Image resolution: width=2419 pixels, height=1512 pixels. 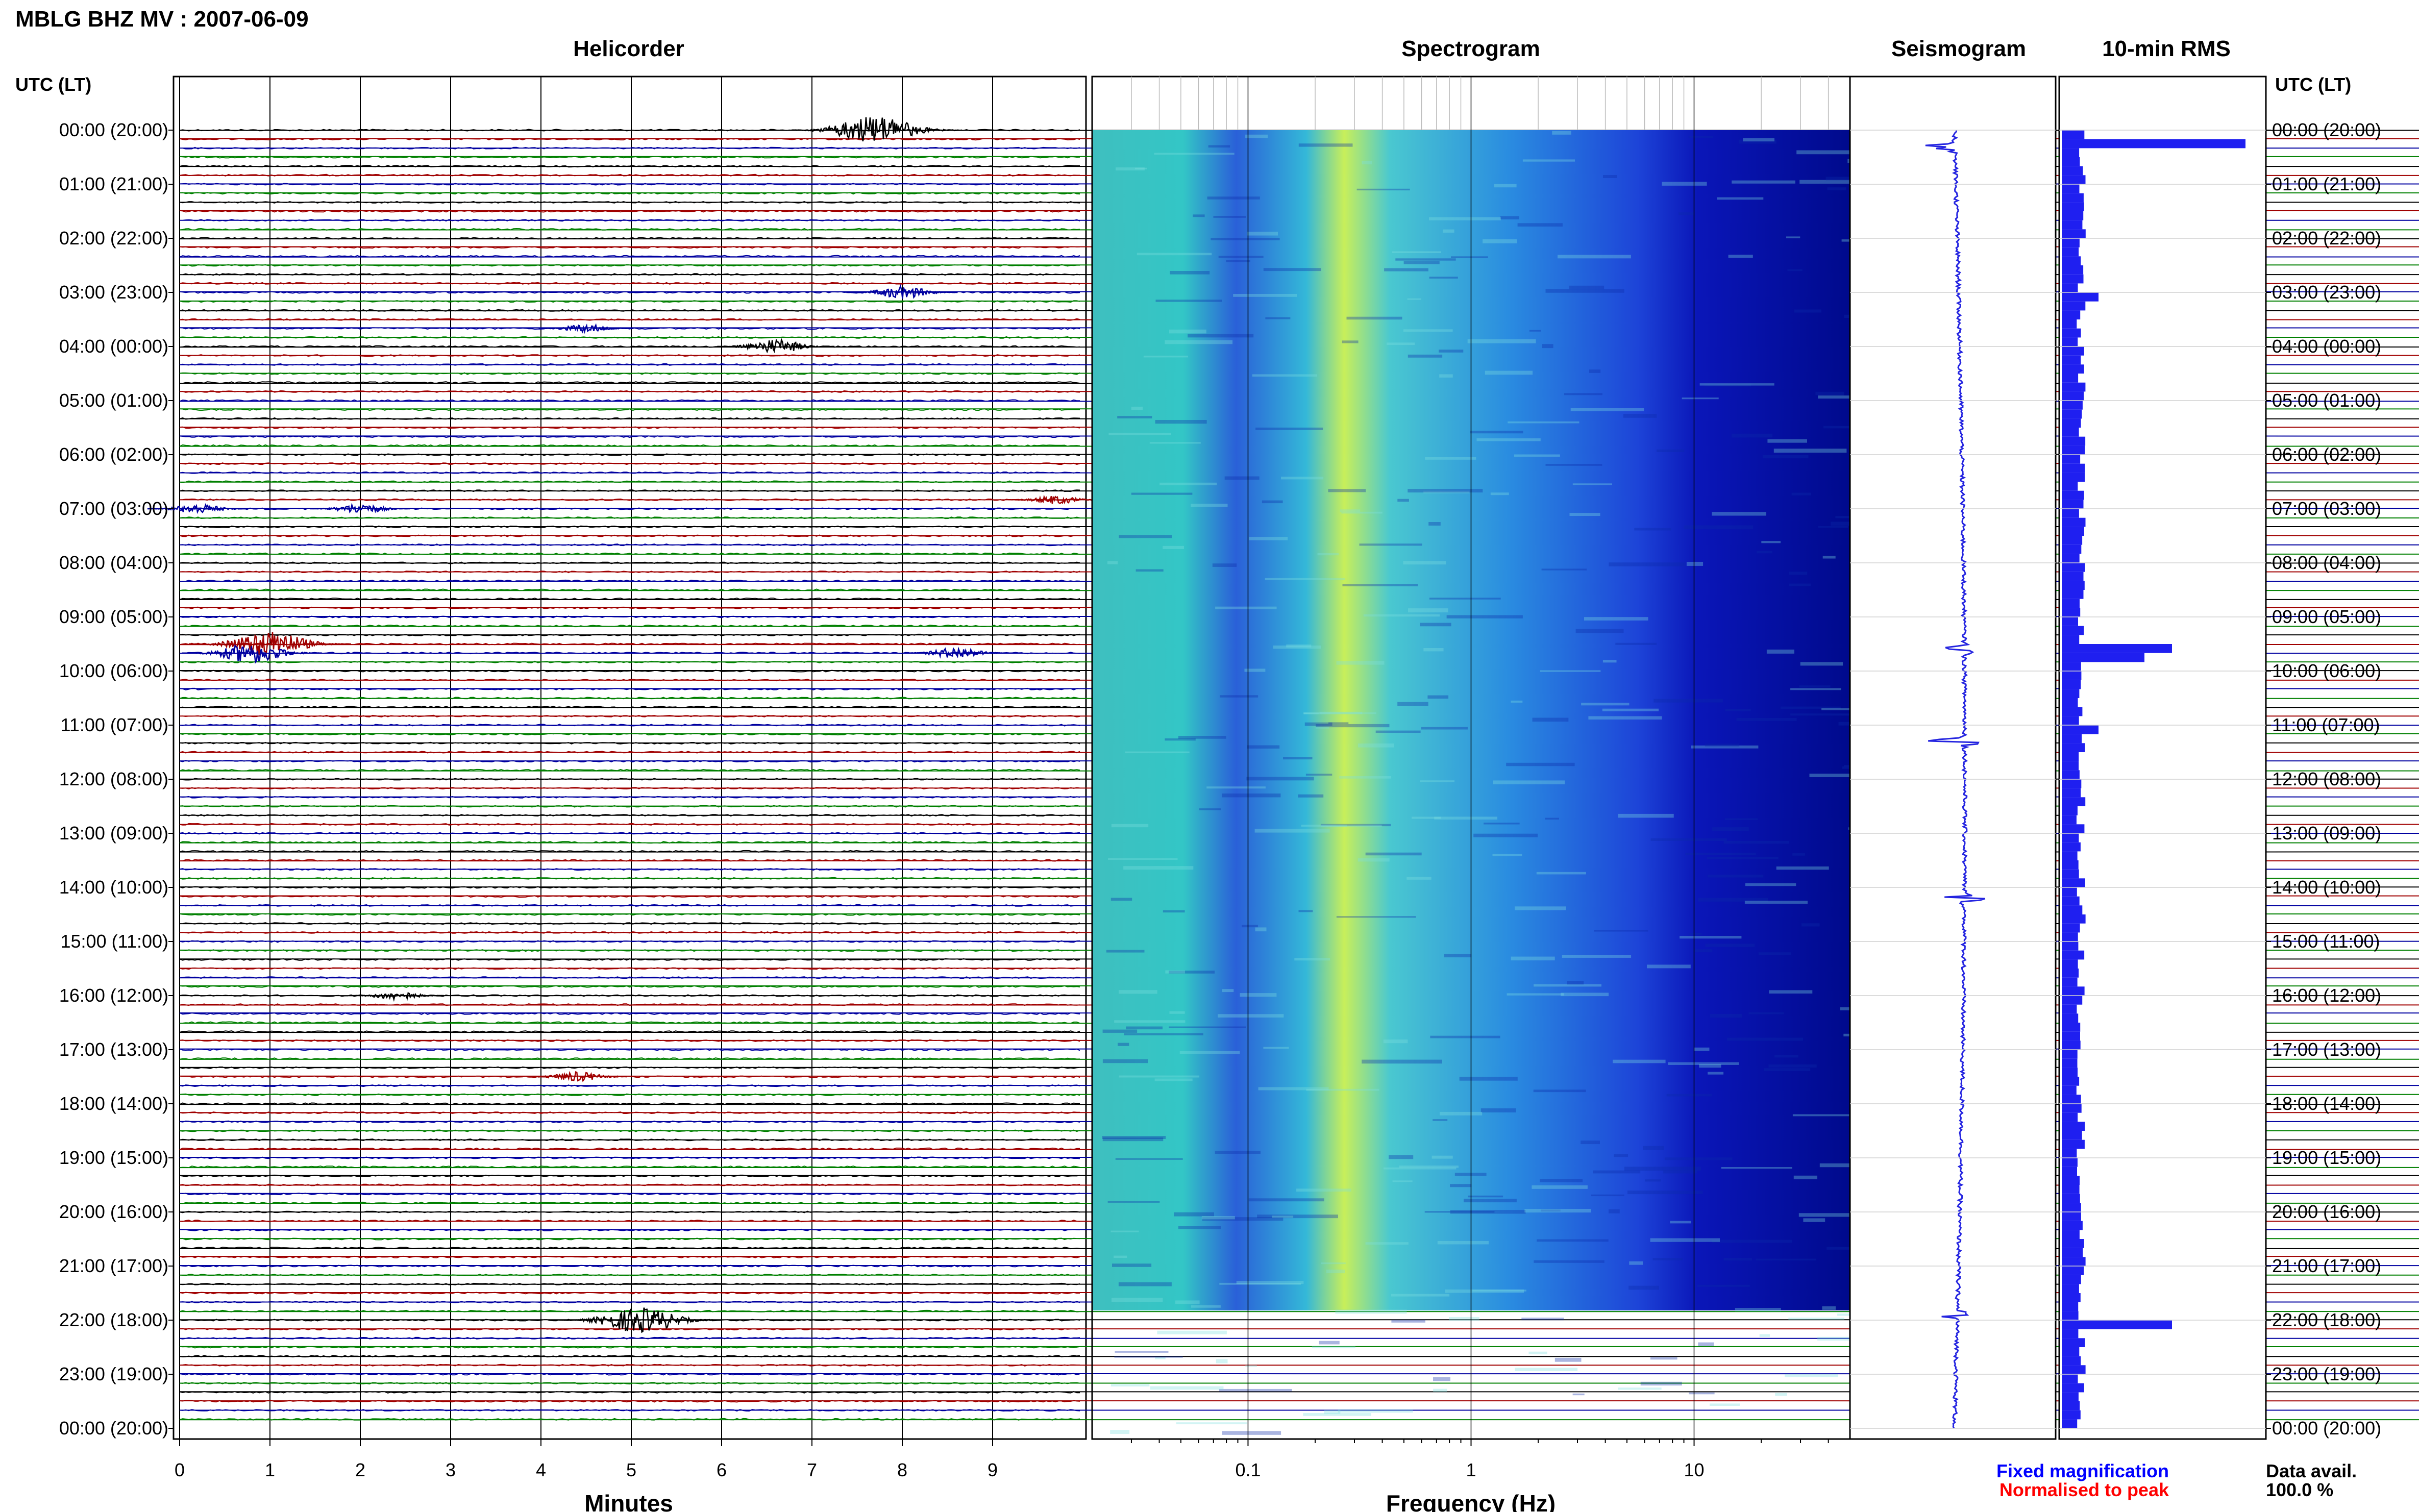 What do you see at coordinates (541, 1469) in the screenshot?
I see `helicorder-x-tick-label: 4` at bounding box center [541, 1469].